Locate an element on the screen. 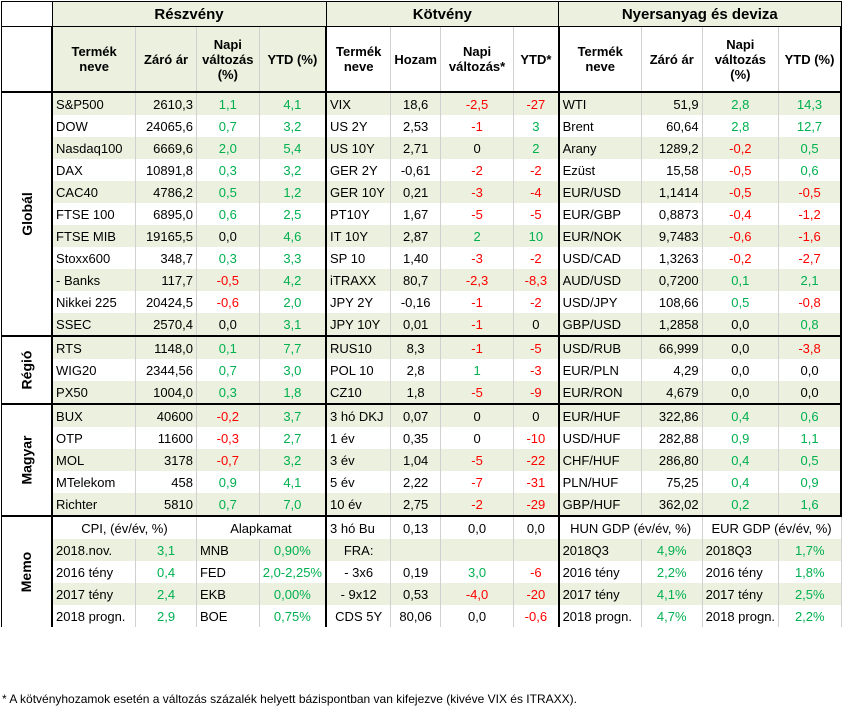 This screenshot has height=710, width=842. product-name: WIG20 is located at coordinates (94, 370).